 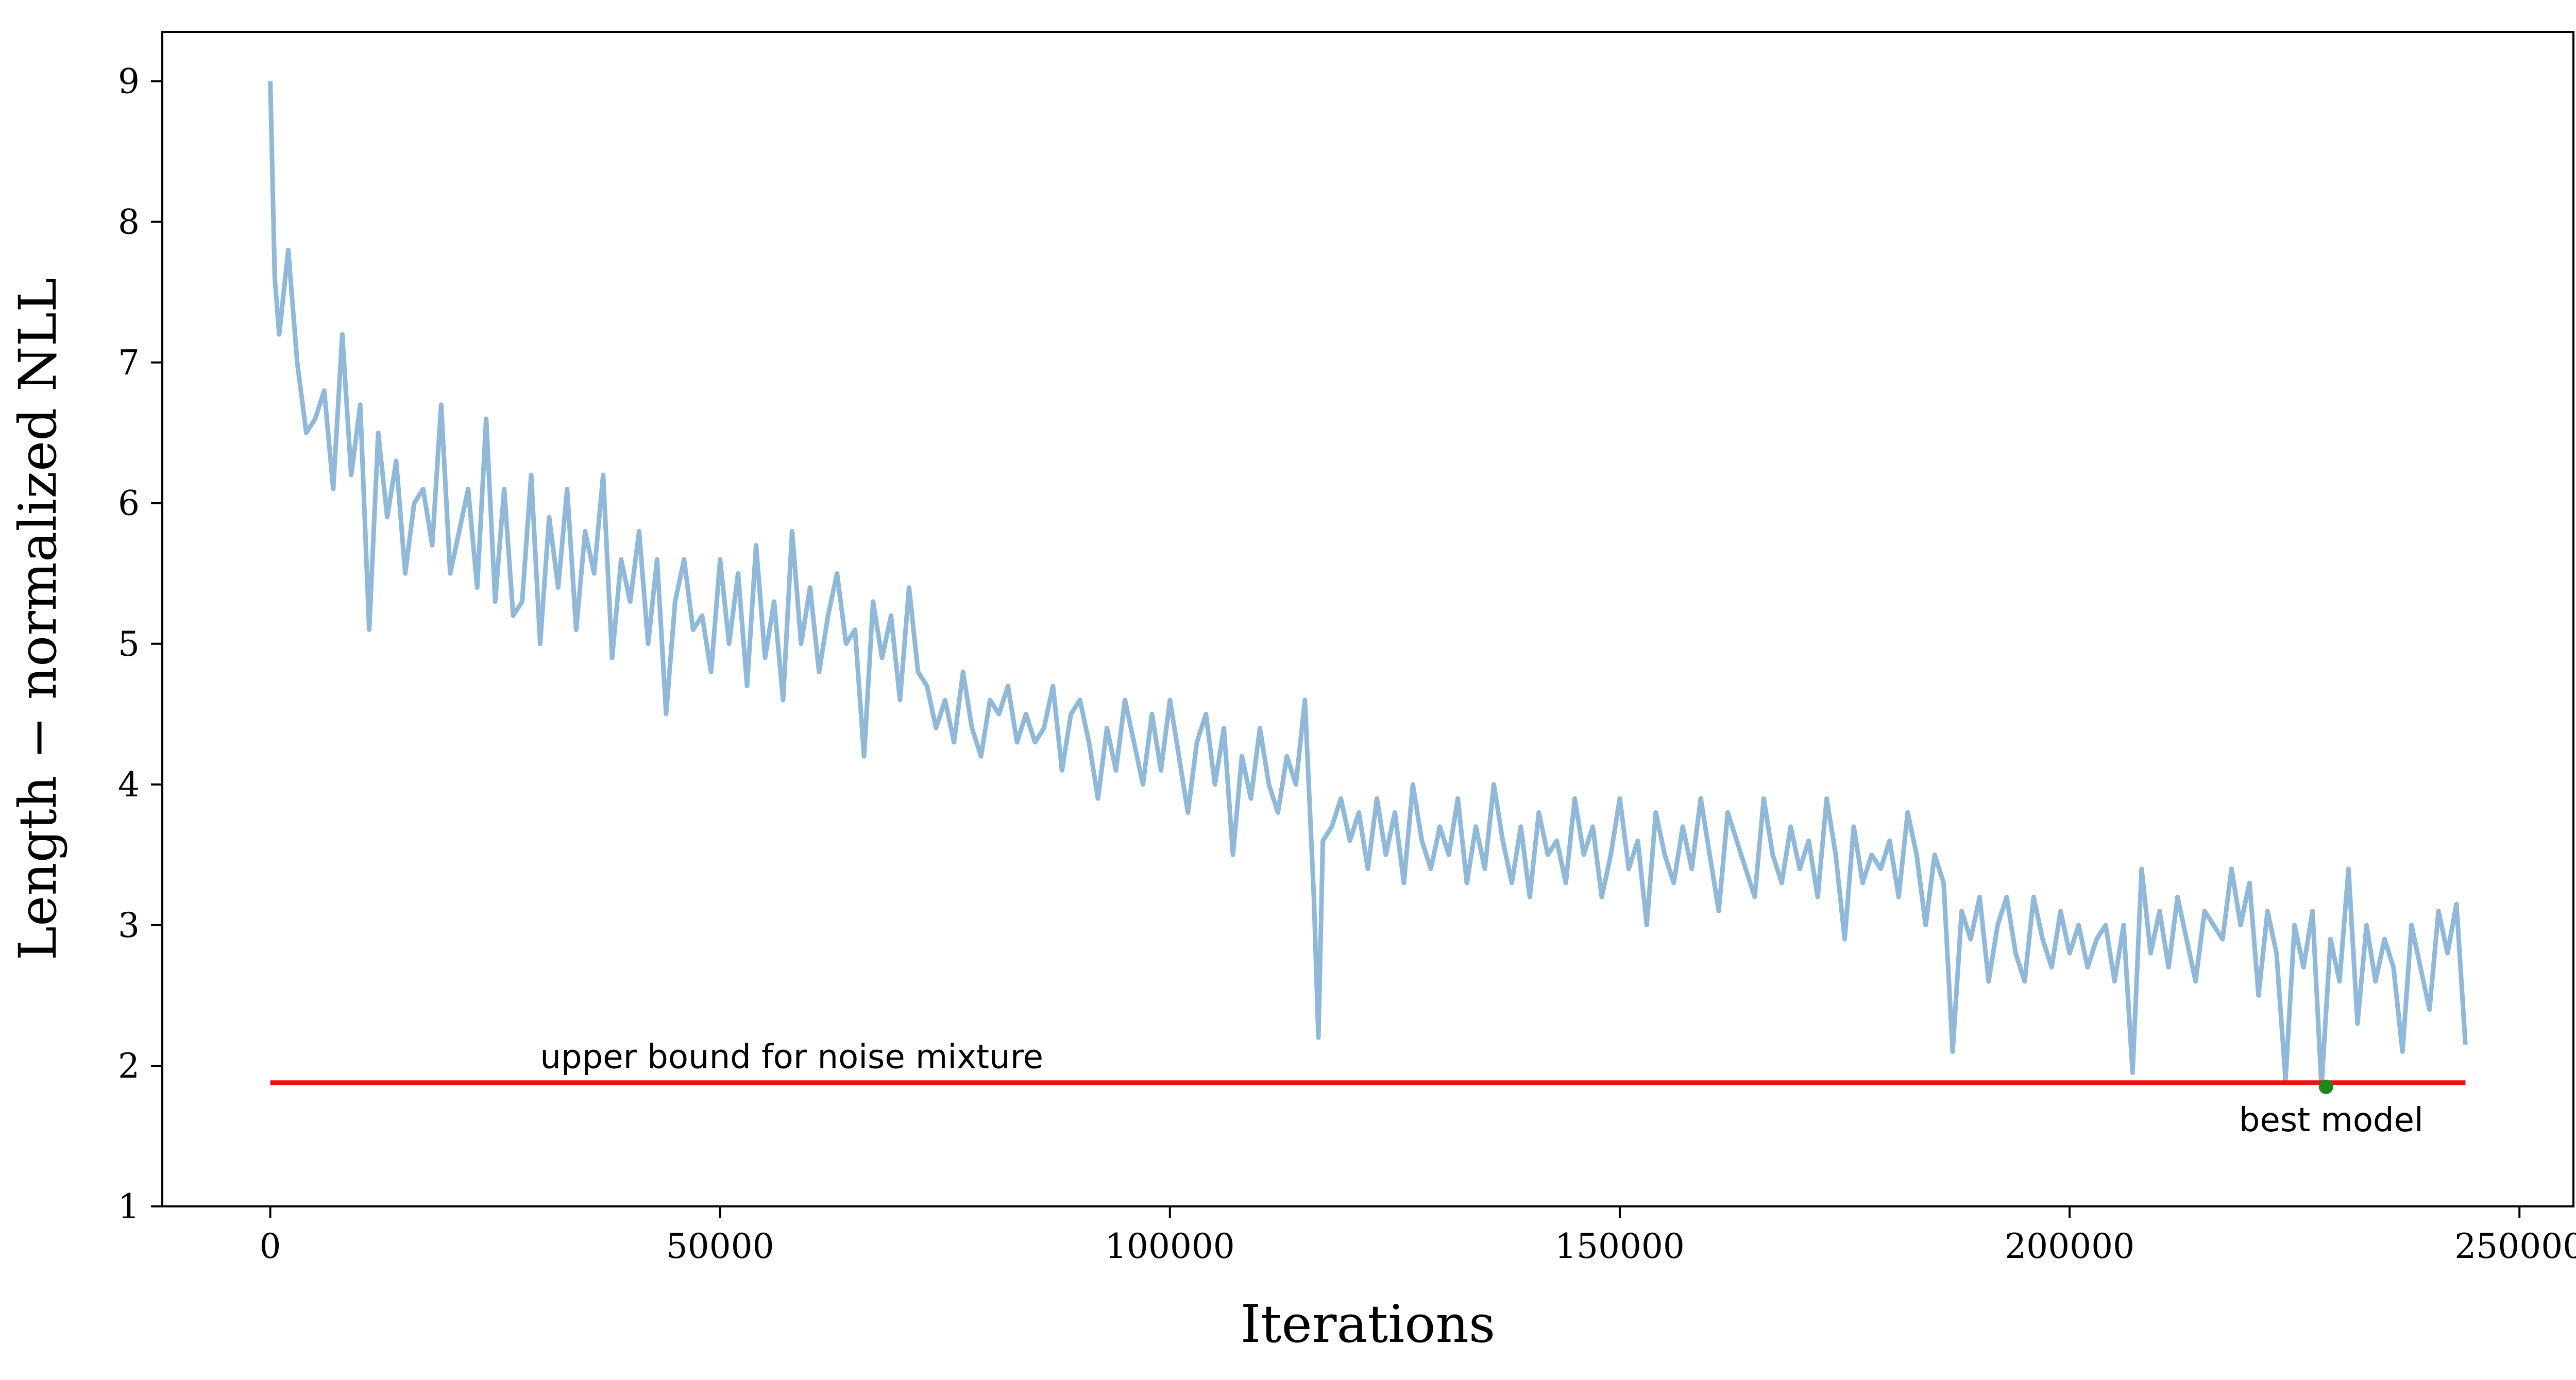 I want to click on best-model-label: best model, so click(x=2331, y=1120).